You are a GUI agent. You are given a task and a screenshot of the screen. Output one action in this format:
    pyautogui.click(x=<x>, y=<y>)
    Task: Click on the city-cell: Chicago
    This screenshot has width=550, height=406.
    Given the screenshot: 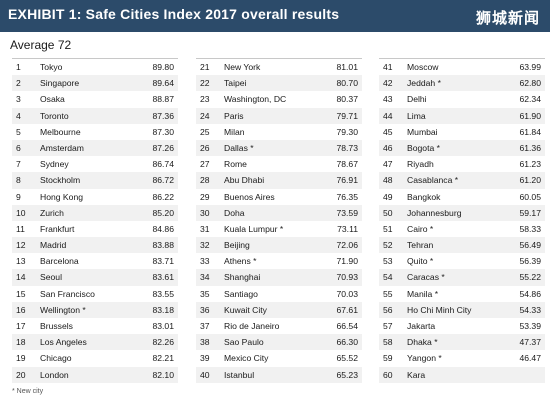 What is the action you would take?
    pyautogui.click(x=56, y=358)
    